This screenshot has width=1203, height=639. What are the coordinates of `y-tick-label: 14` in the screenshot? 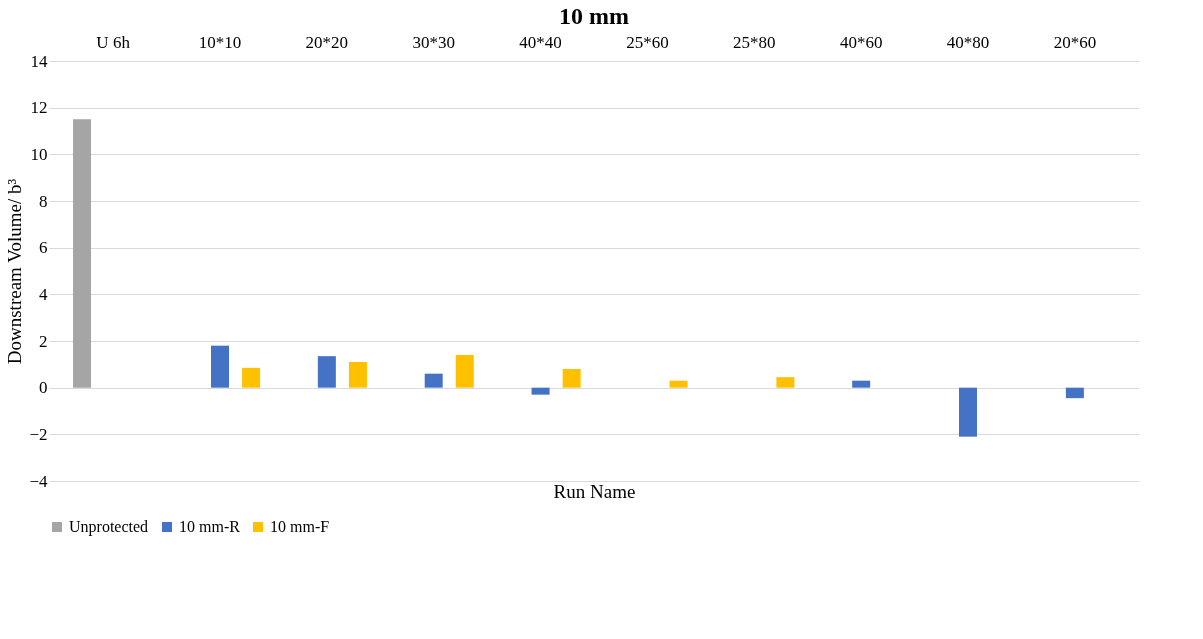 It's located at (39, 61).